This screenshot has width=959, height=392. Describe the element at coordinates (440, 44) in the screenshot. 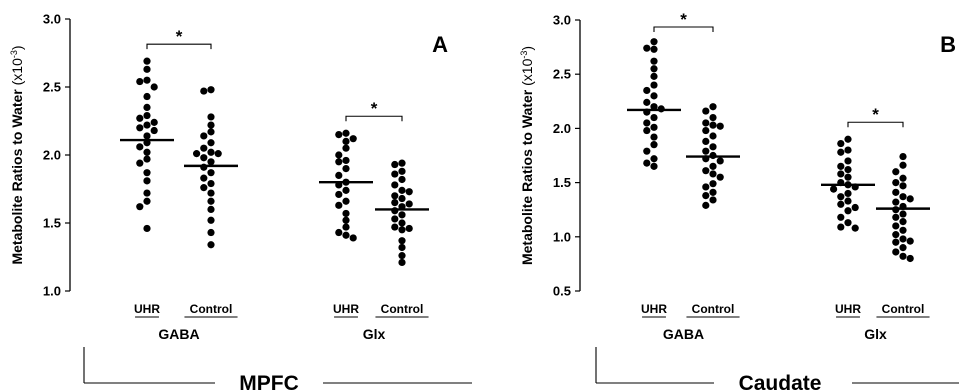

I see `panel-label: A` at that location.